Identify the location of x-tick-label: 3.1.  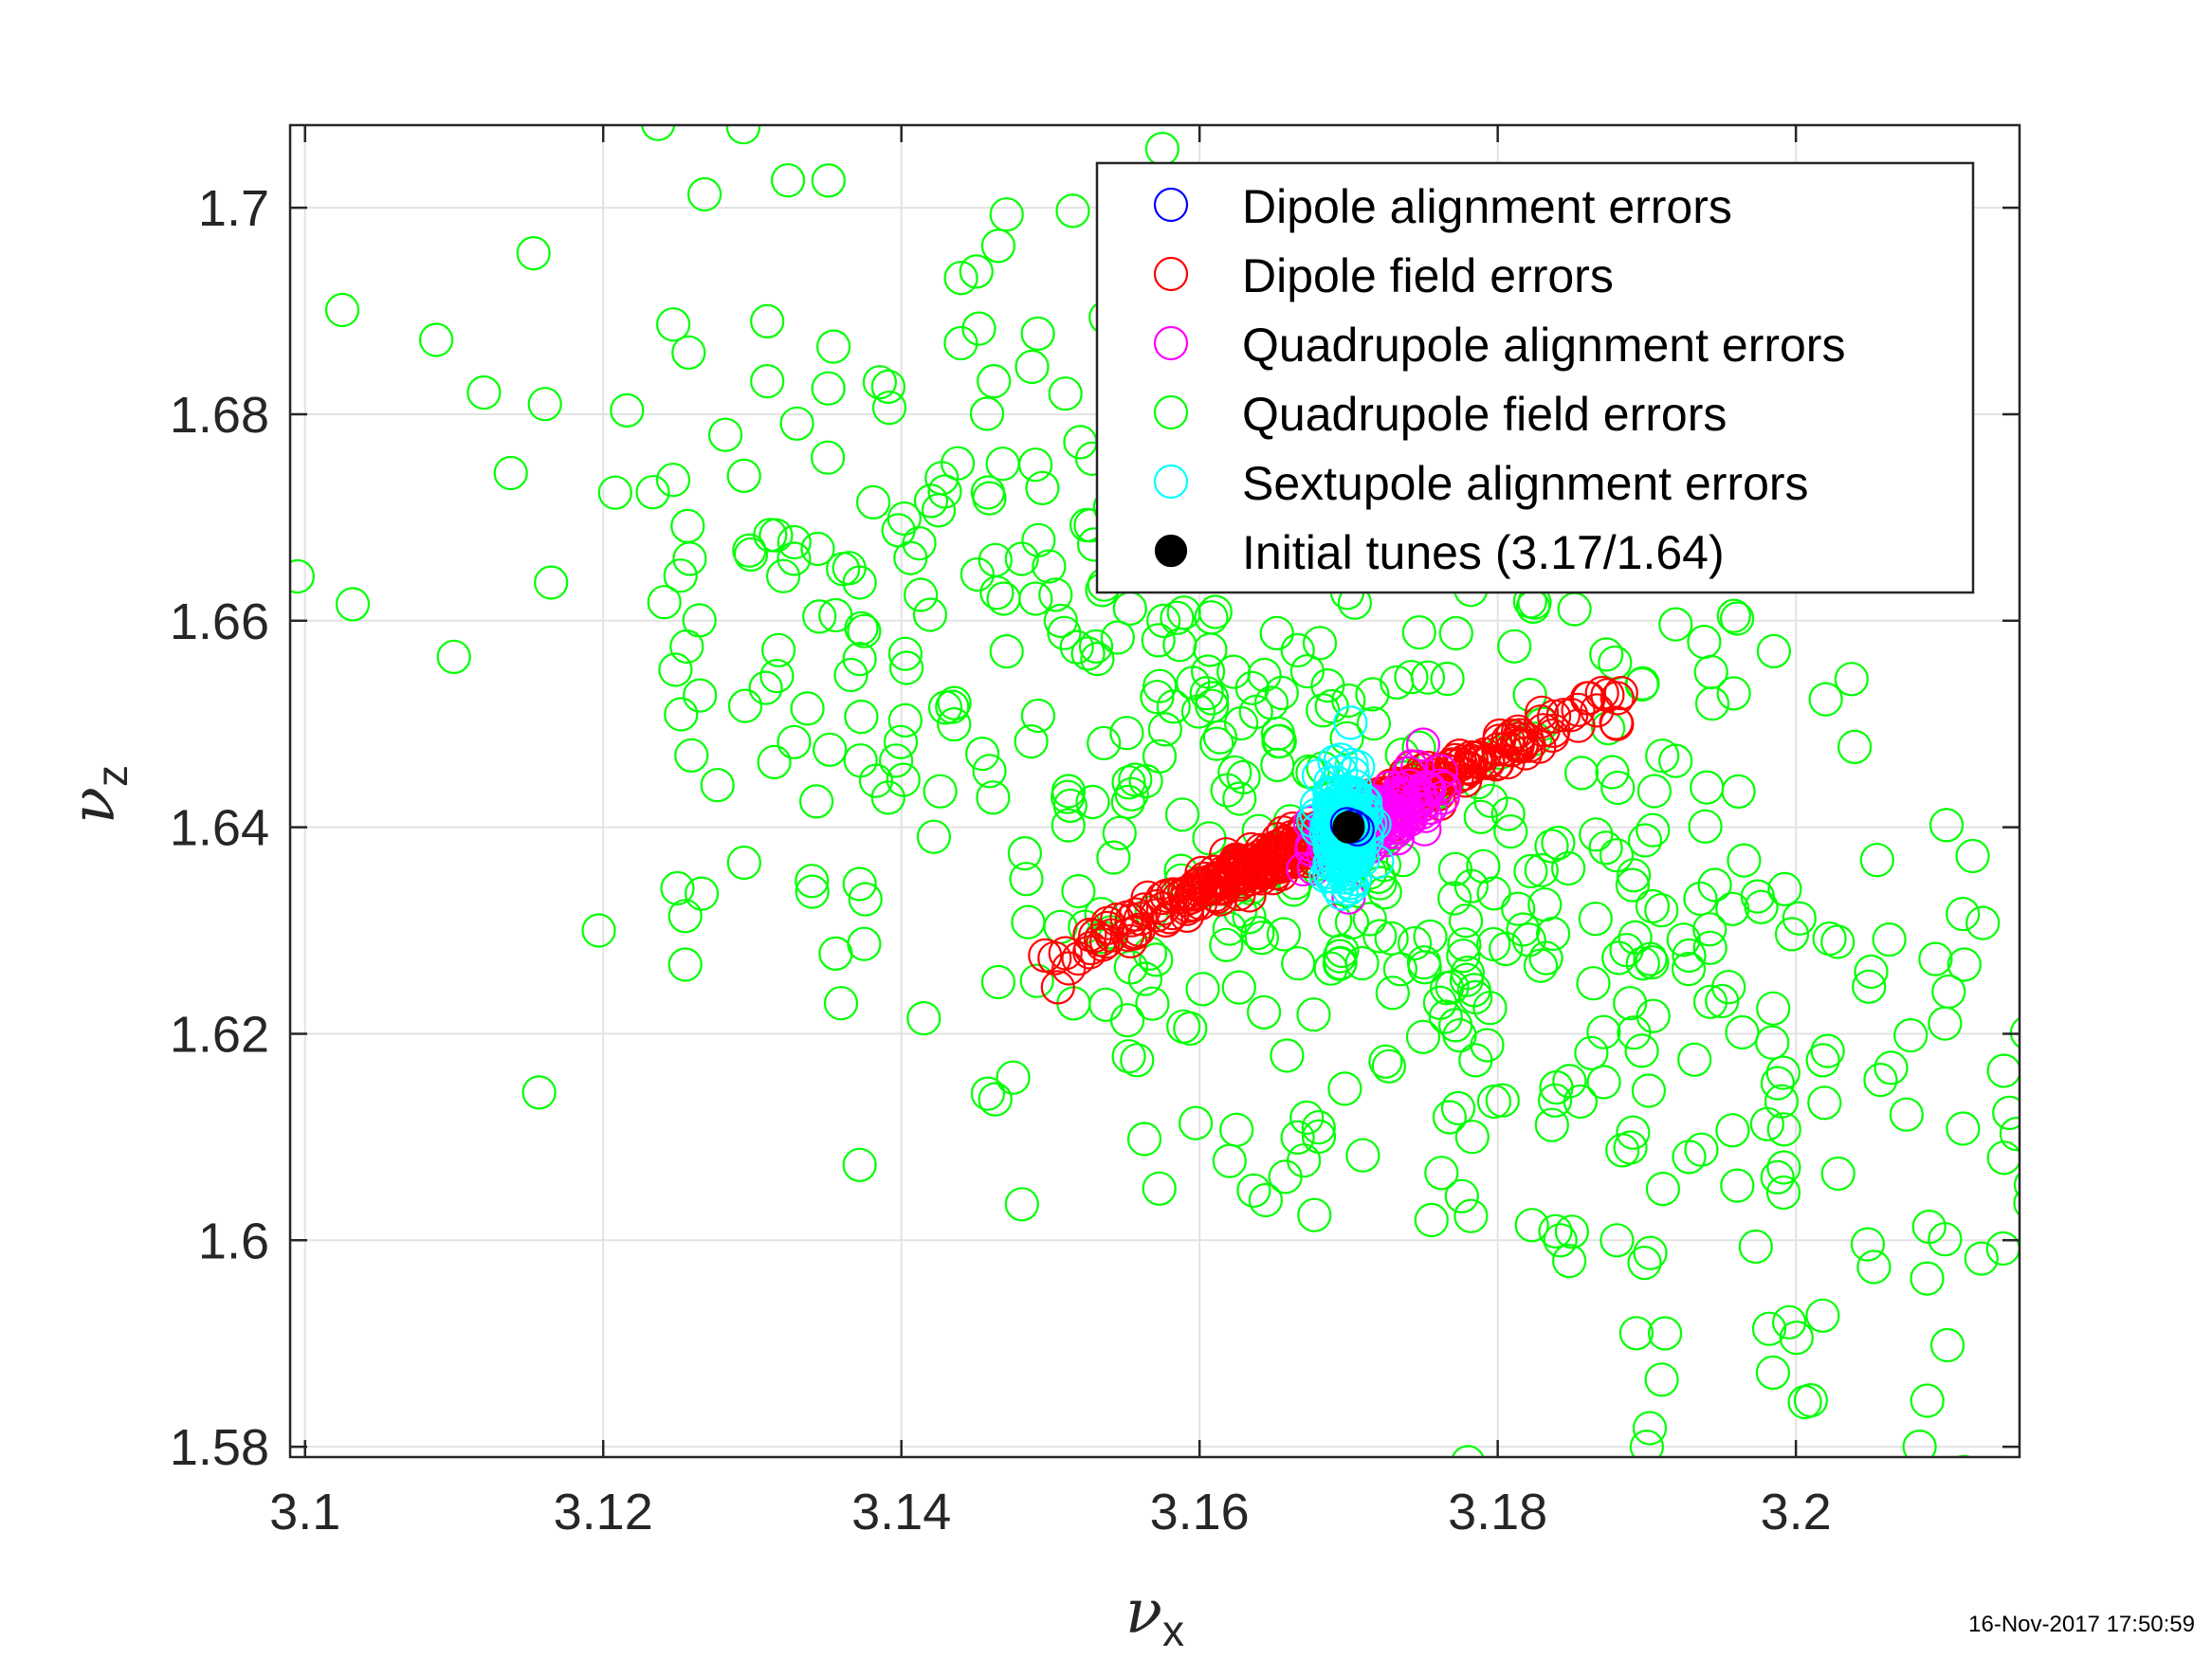
(304, 1512).